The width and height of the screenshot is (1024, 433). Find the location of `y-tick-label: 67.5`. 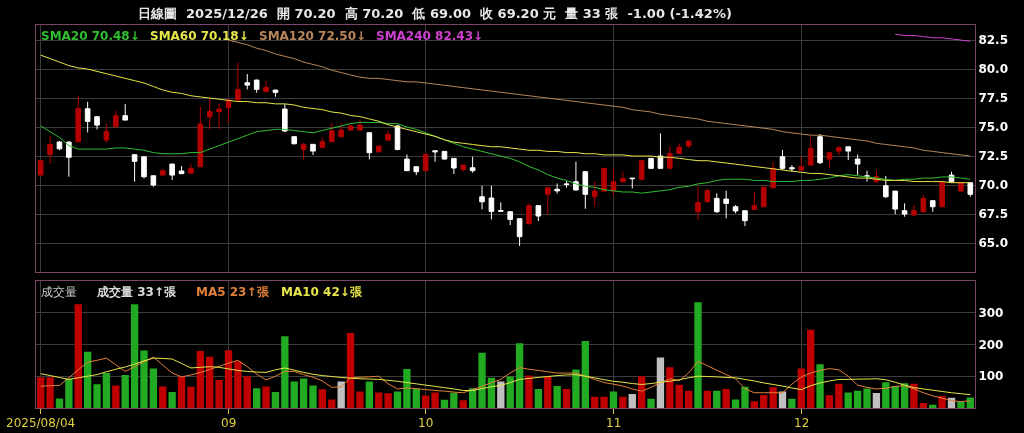

y-tick-label: 67.5 is located at coordinates (993, 214).